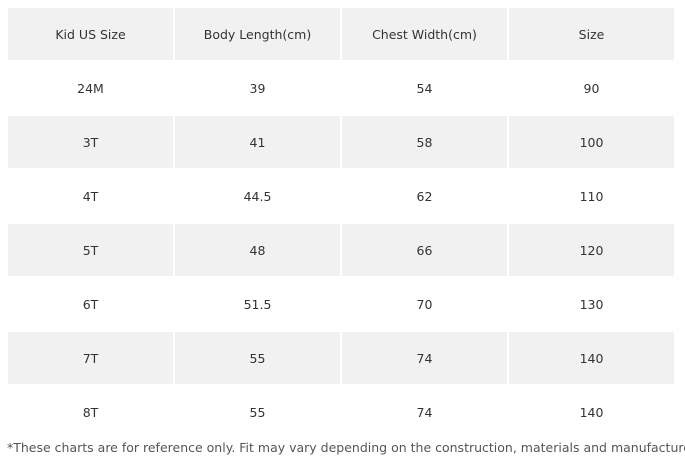 The height and width of the screenshot is (469, 685). Describe the element at coordinates (257, 250) in the screenshot. I see `cell: 48` at that location.